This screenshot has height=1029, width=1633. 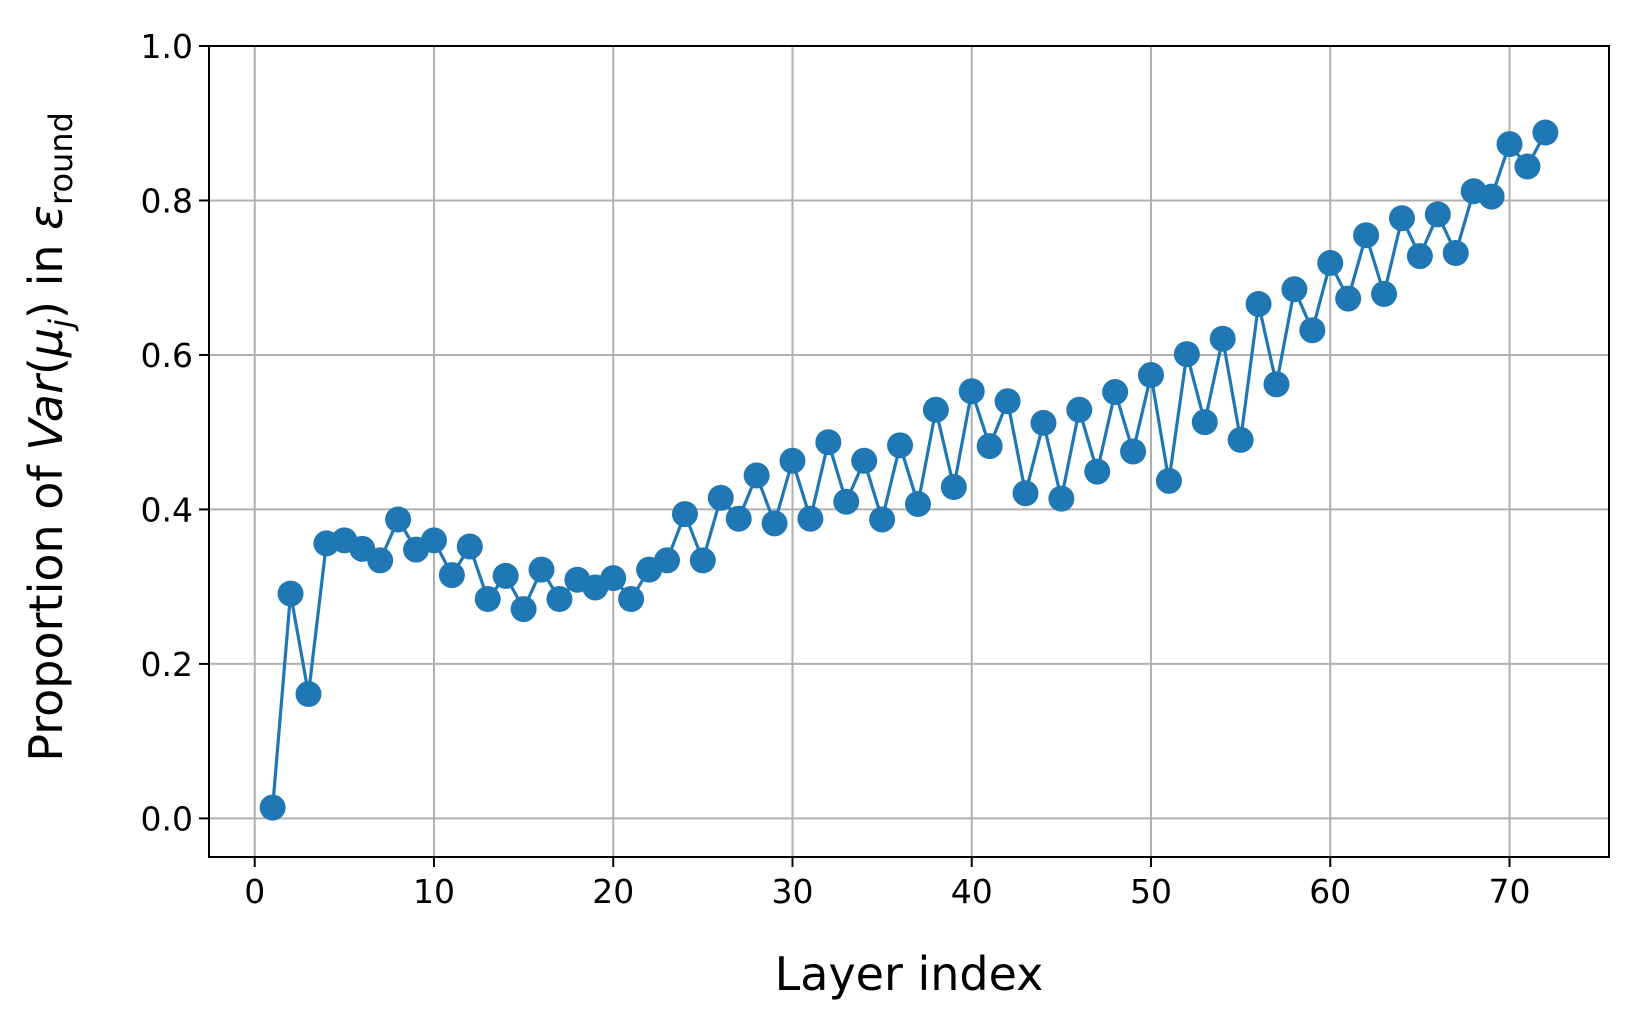 I want to click on x-tick-label: 60, so click(x=1330, y=891).